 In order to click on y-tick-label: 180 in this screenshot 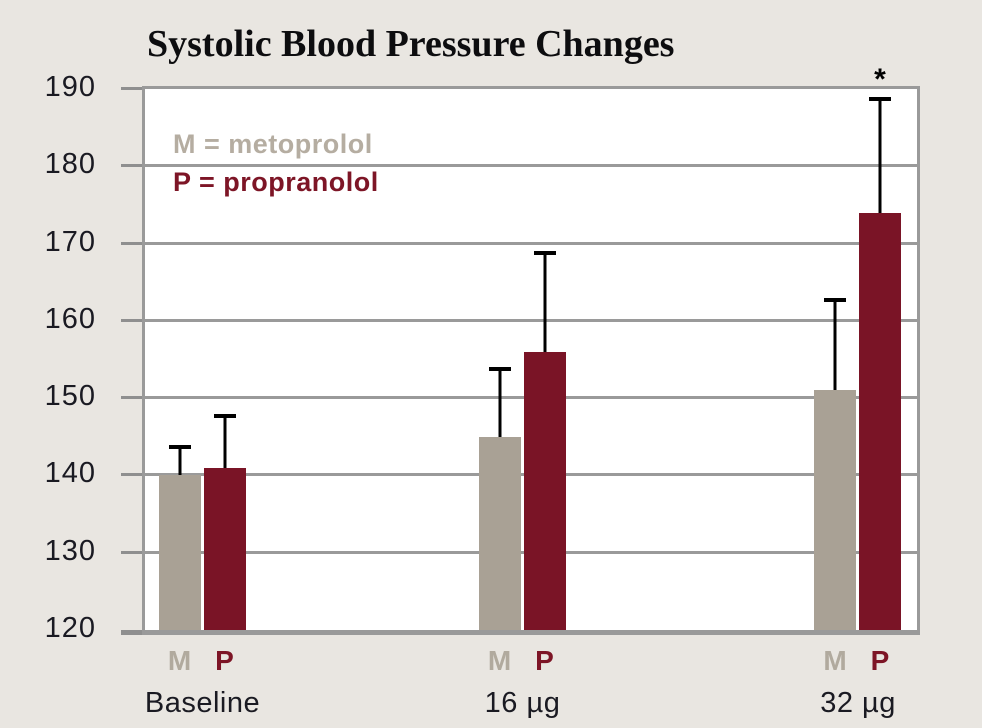, I will do `click(70, 164)`.